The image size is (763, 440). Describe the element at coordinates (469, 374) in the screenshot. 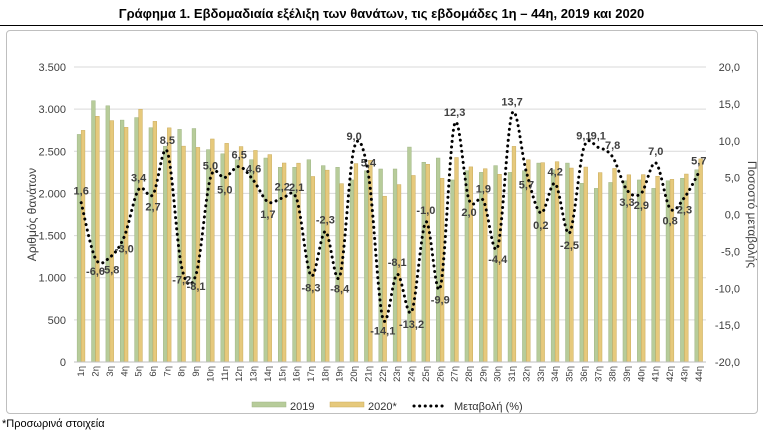

I see `x-tick-label: 28η` at that location.